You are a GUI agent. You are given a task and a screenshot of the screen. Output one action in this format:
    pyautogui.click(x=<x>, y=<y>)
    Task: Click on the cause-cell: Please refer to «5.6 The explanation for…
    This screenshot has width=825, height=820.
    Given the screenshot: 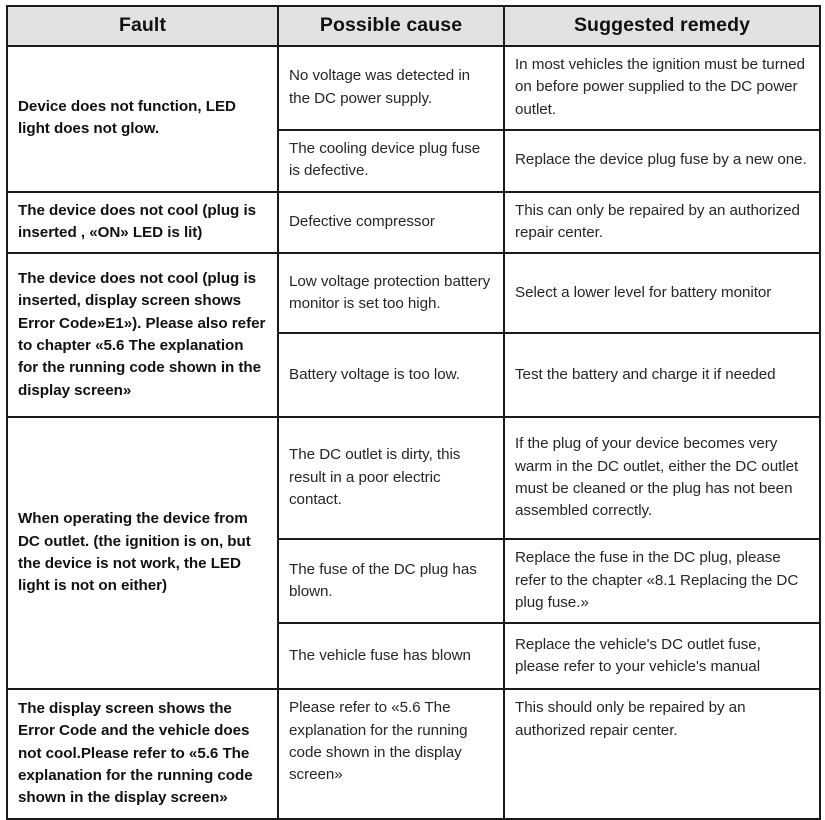 What is the action you would take?
    pyautogui.click(x=391, y=754)
    